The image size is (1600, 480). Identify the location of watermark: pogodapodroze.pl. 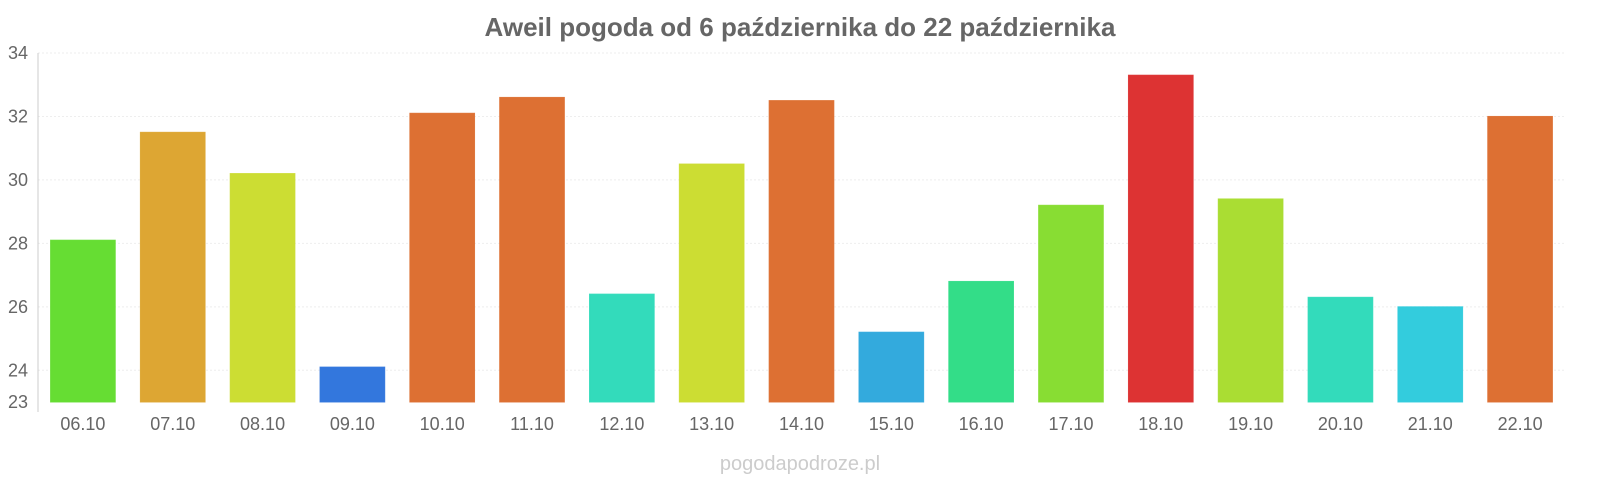
(800, 464).